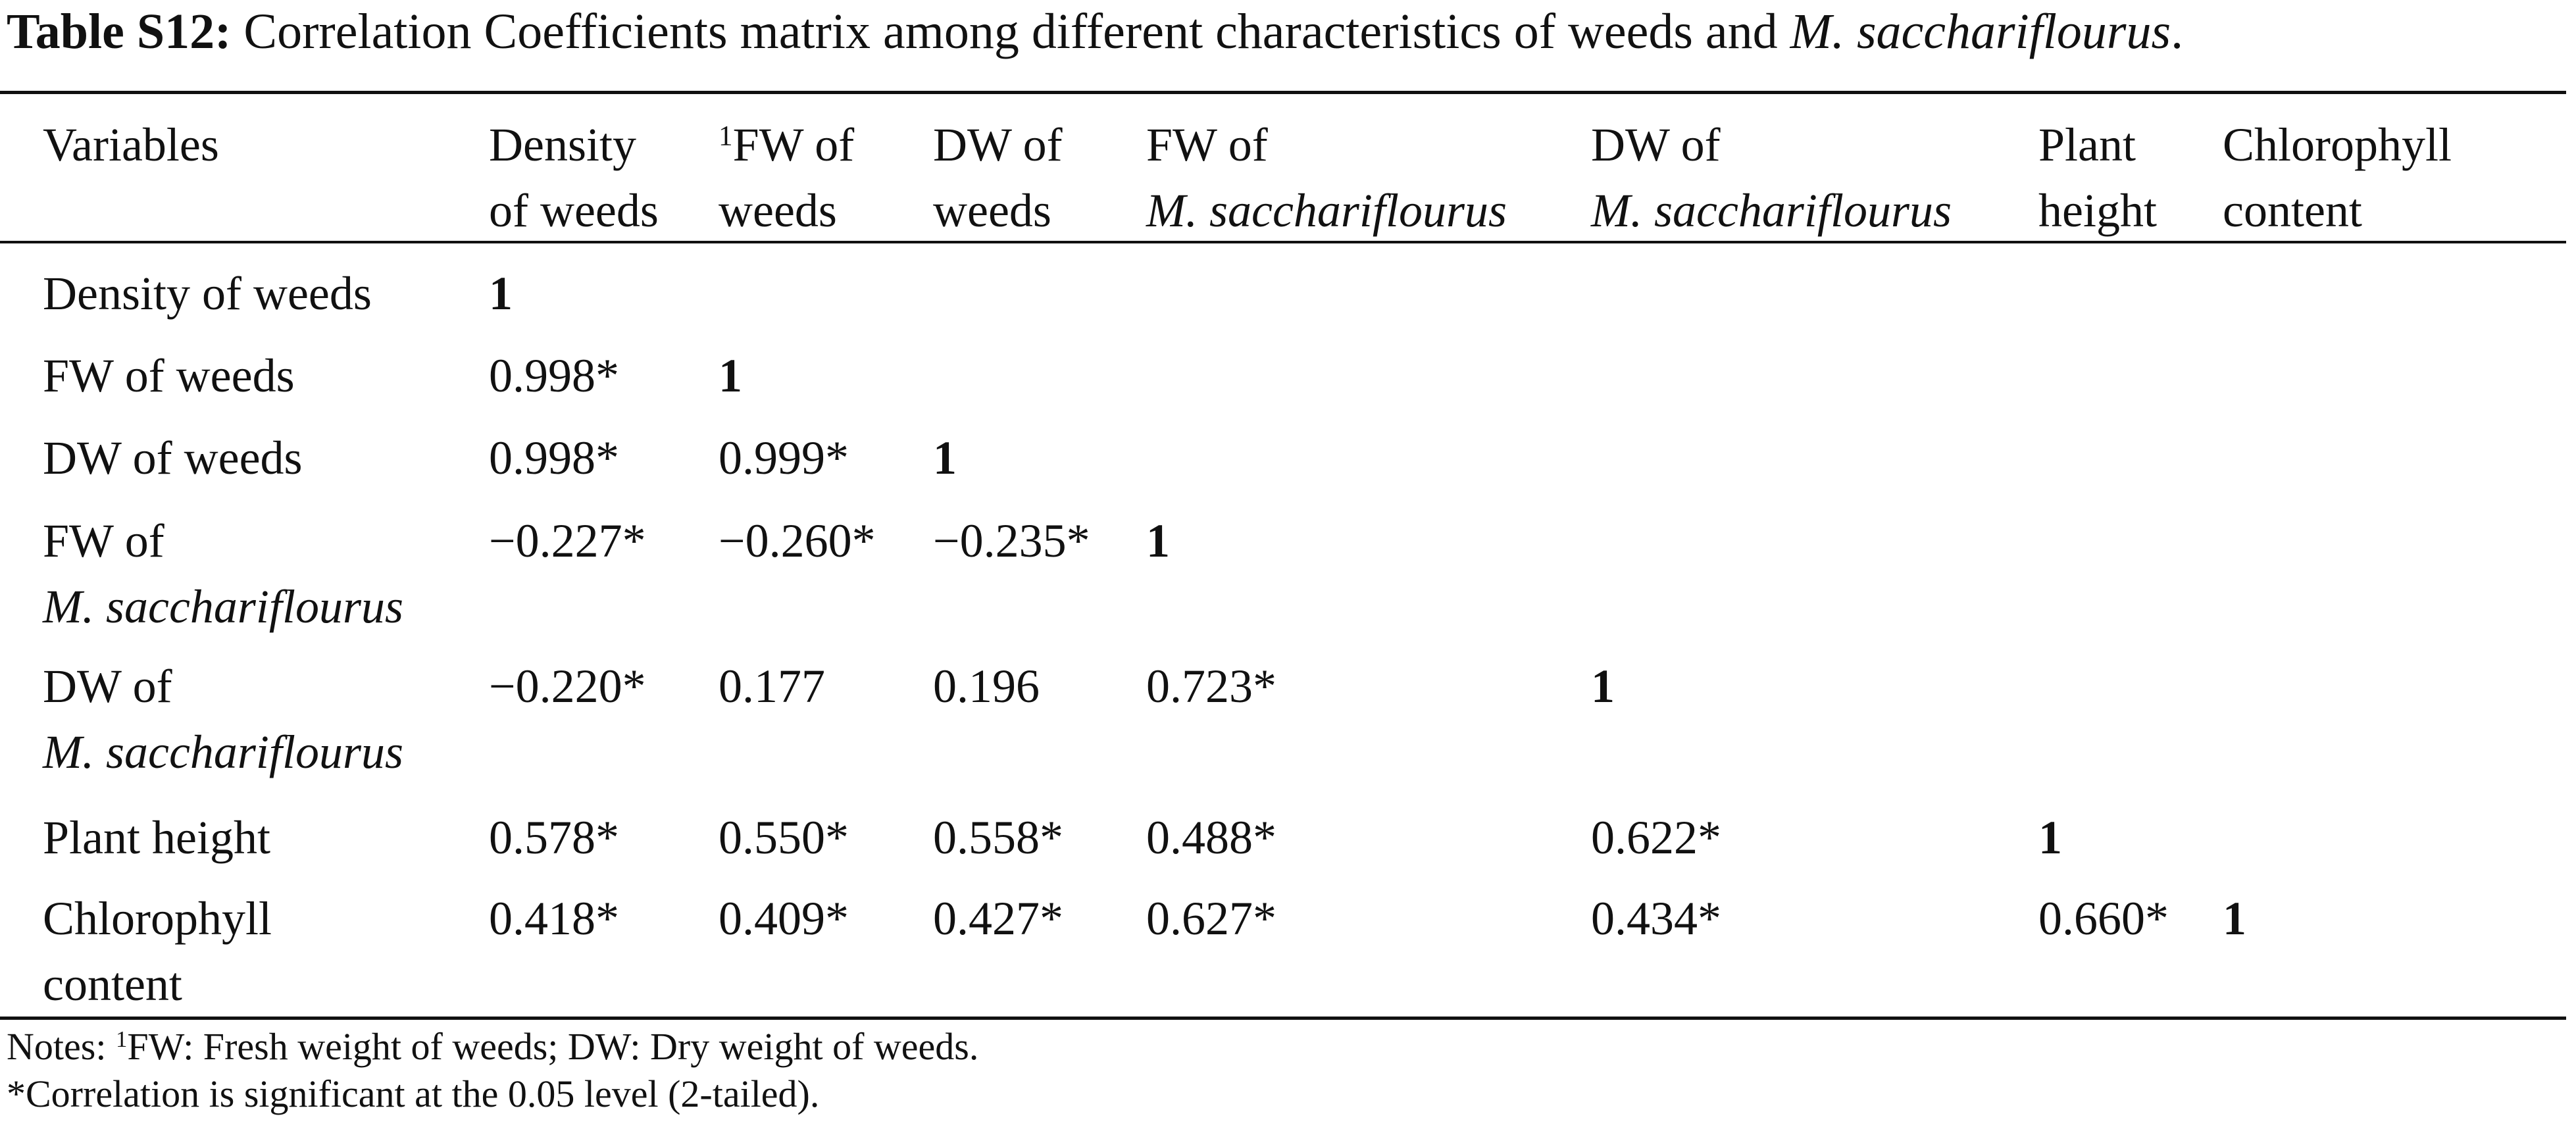 This screenshot has height=1131, width=2576. I want to click on header-fw-ms: FW of M. sacchariflourus, so click(1326, 178).